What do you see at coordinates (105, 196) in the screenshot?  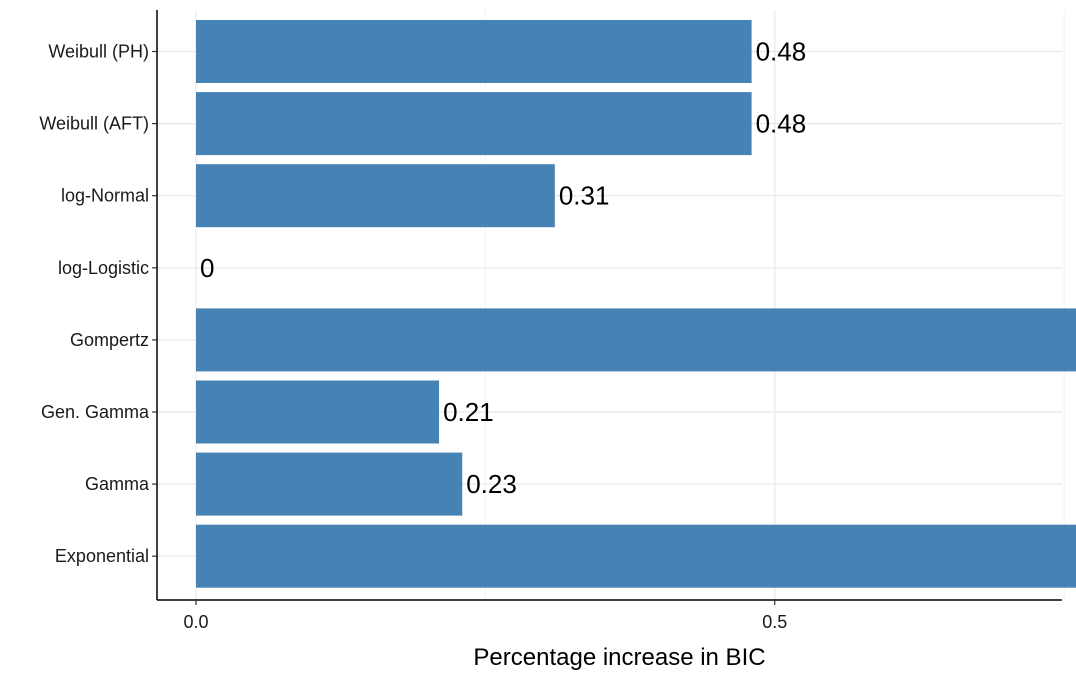 I see `y-tick-label: log-Normal` at bounding box center [105, 196].